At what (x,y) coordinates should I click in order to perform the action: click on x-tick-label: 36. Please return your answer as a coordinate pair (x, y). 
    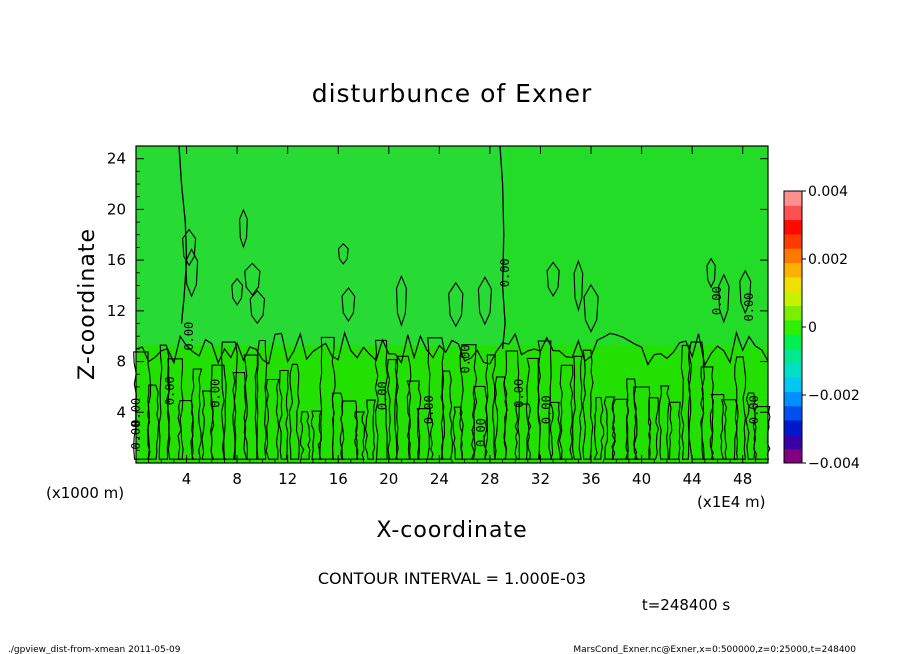
    Looking at the image, I should click on (590, 479).